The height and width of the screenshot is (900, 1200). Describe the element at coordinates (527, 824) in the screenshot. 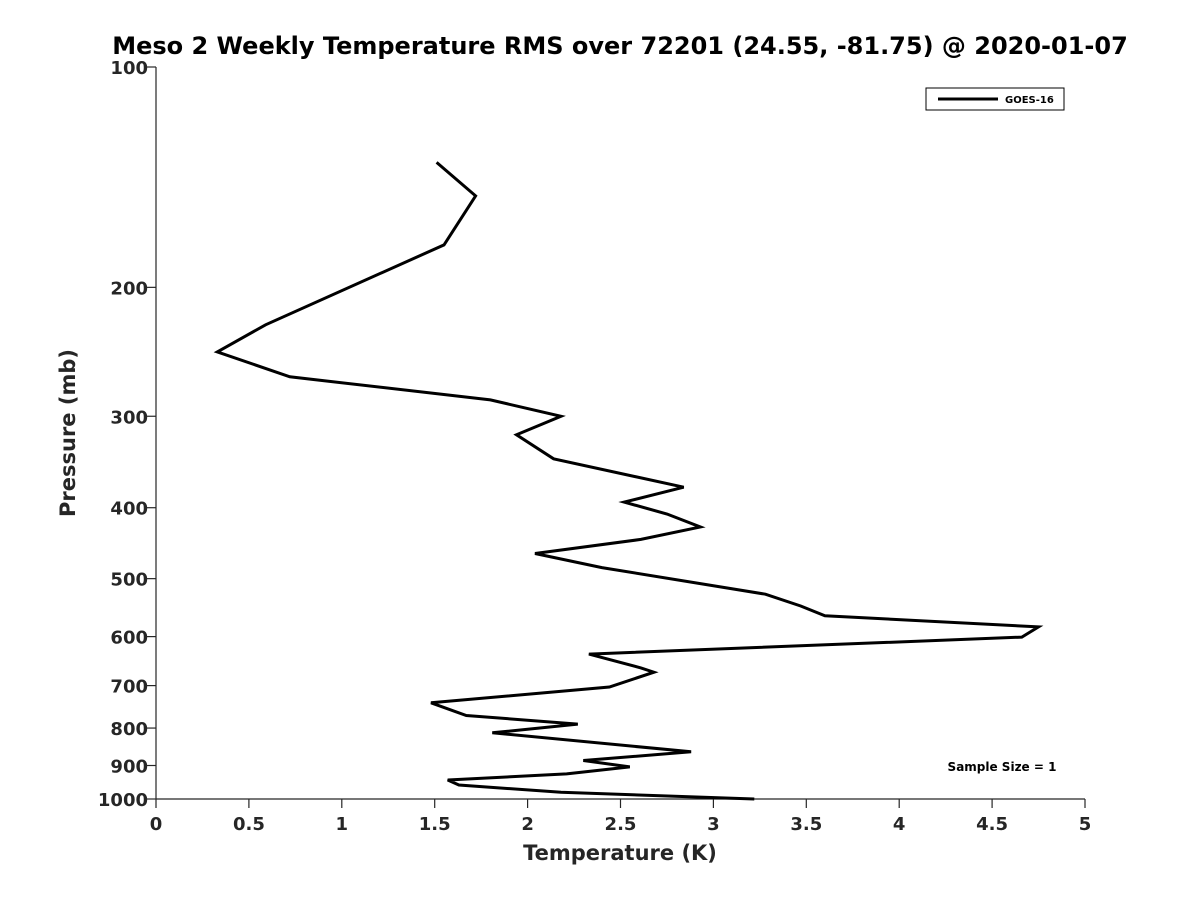

I see `x-tick-label: 2` at that location.